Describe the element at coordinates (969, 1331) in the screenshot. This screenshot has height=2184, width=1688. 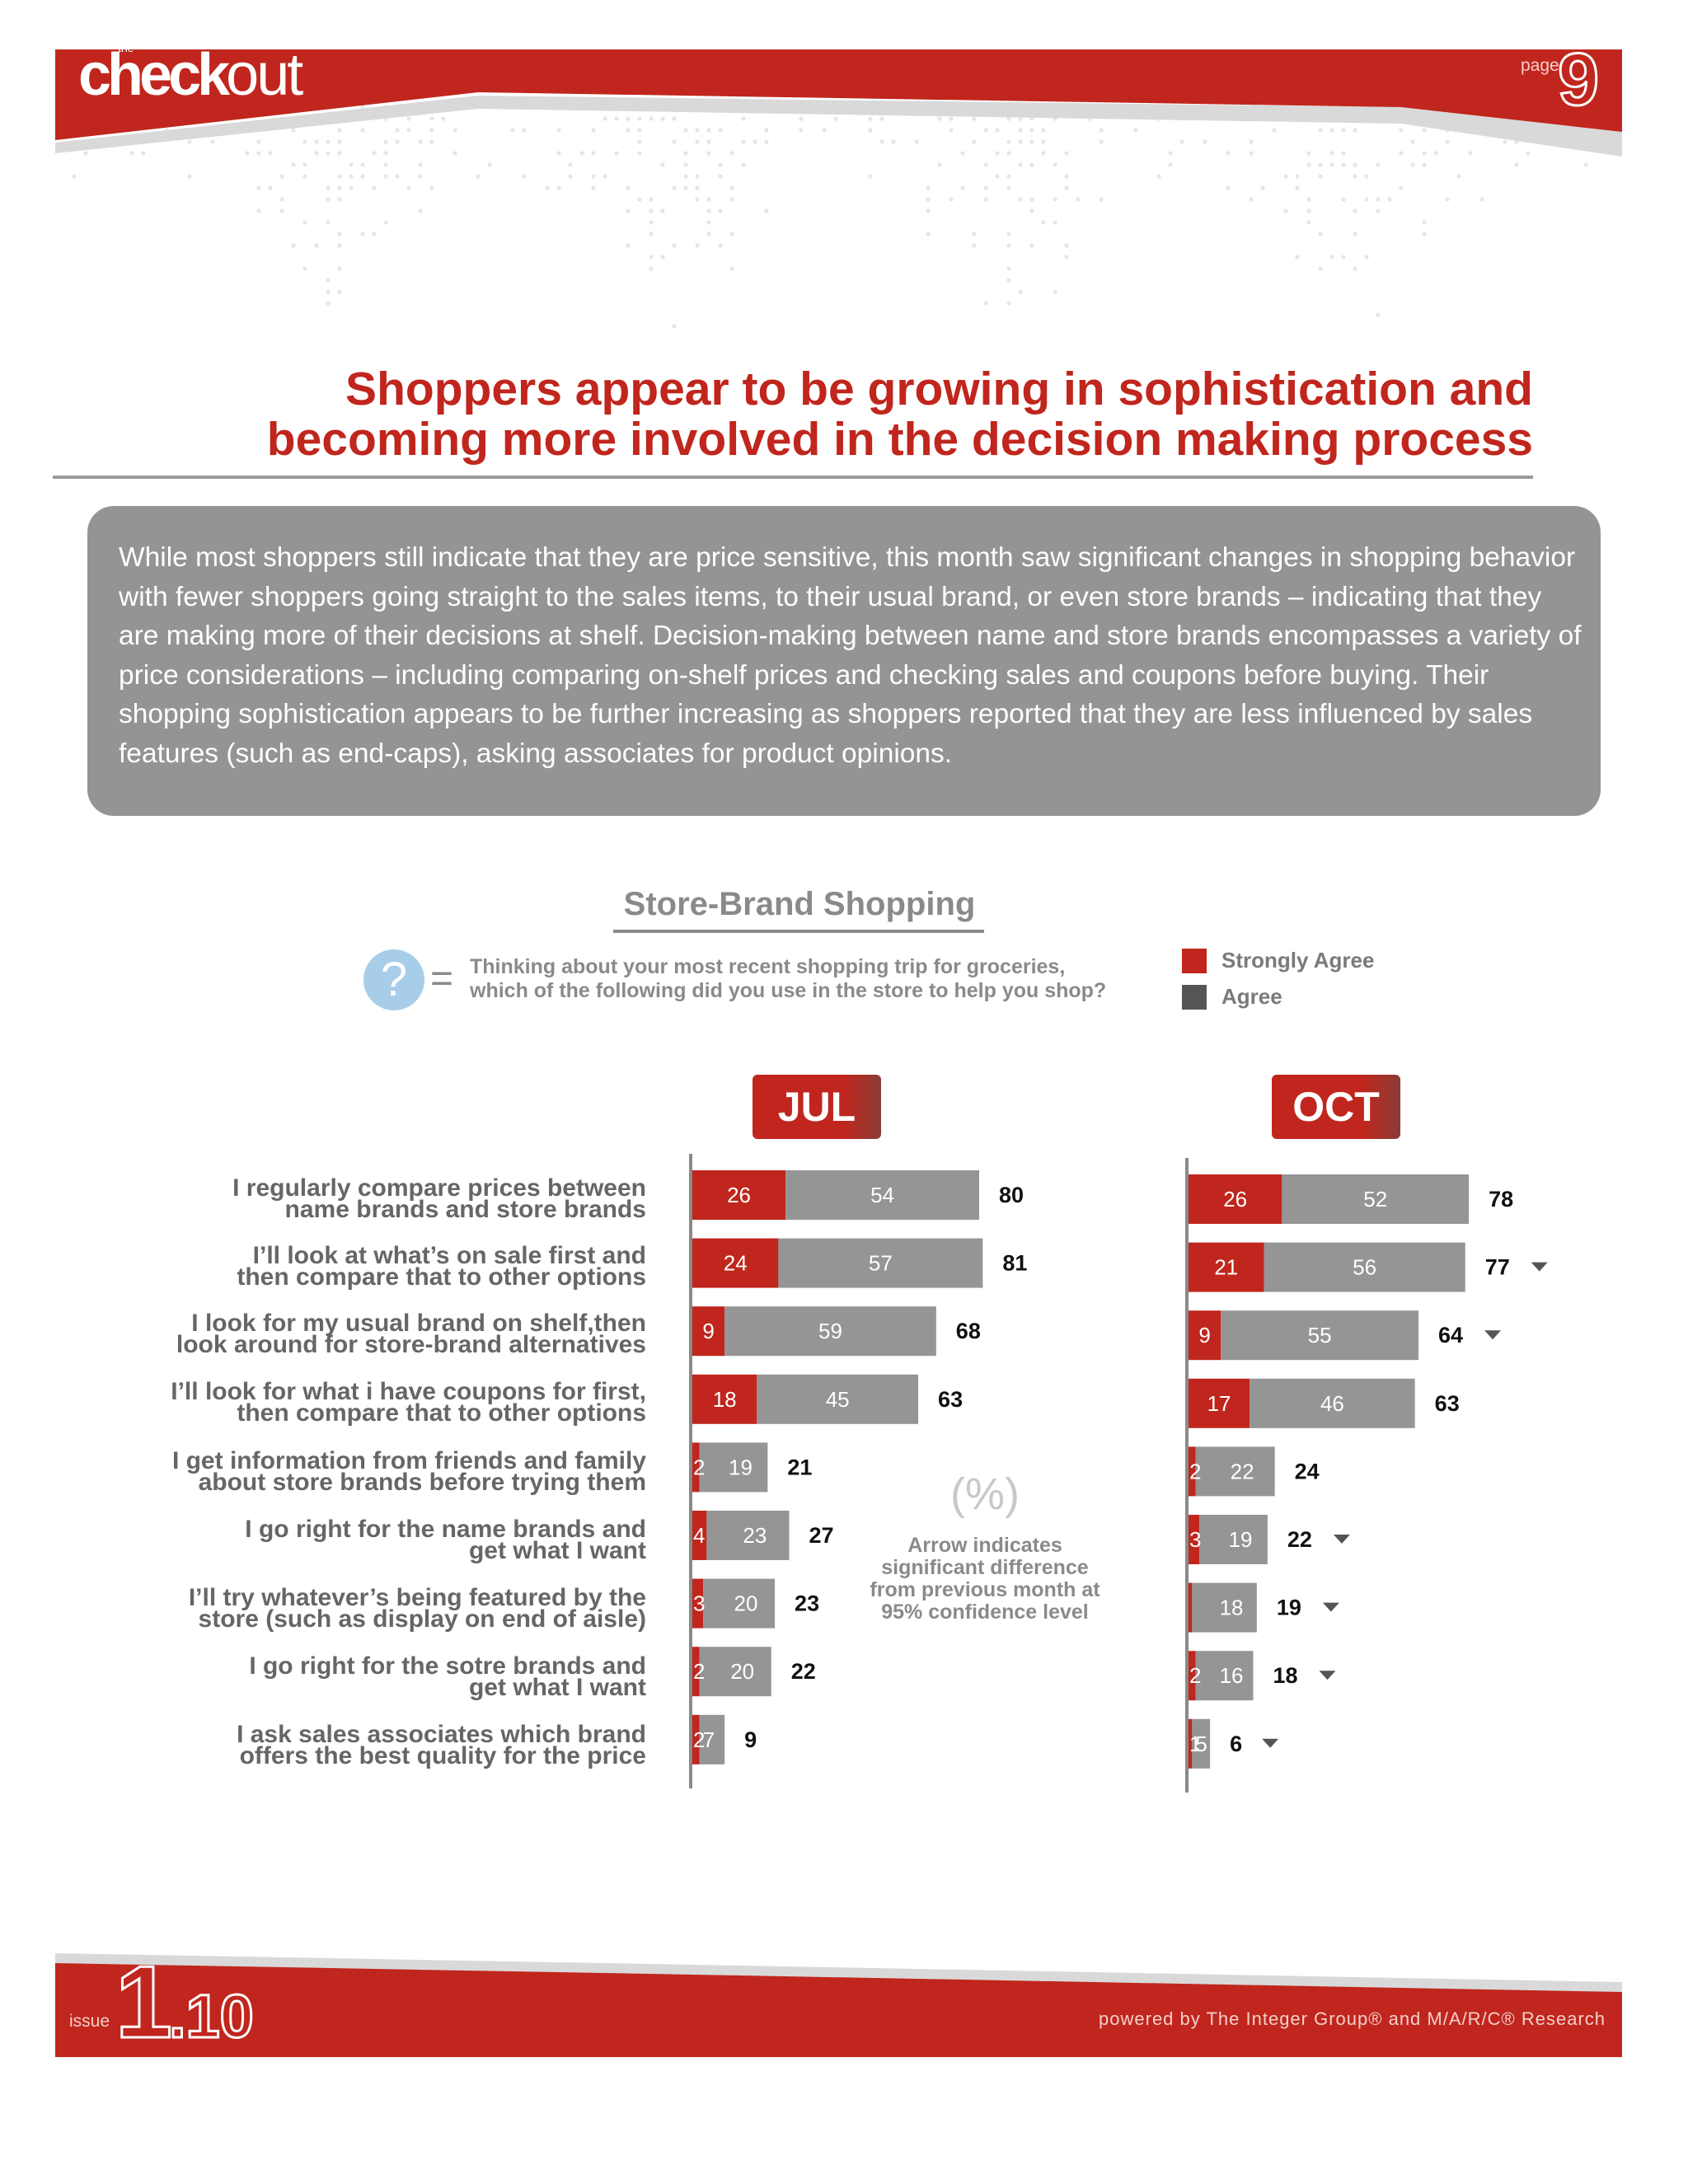
I see `data-label-total-jul: 68` at that location.